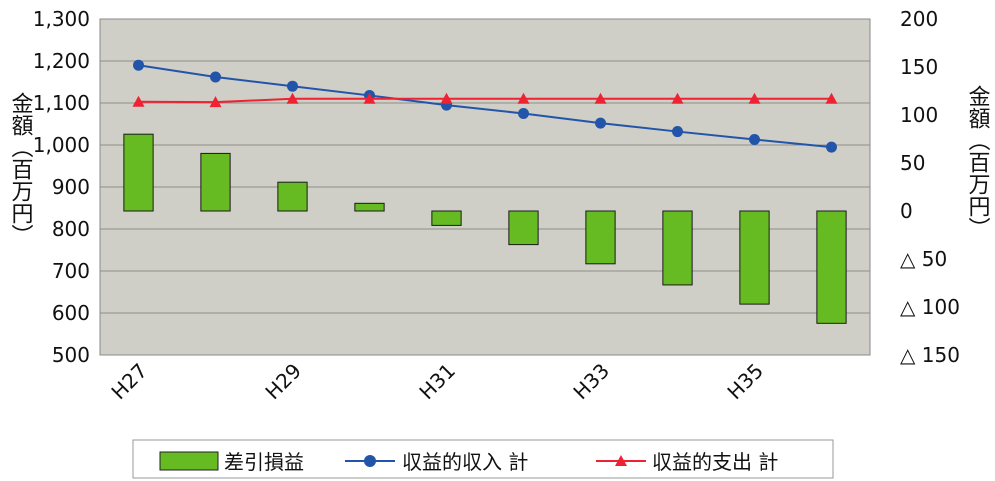  Describe the element at coordinates (591, 382) in the screenshot. I see `x-tick-label: H33` at that location.